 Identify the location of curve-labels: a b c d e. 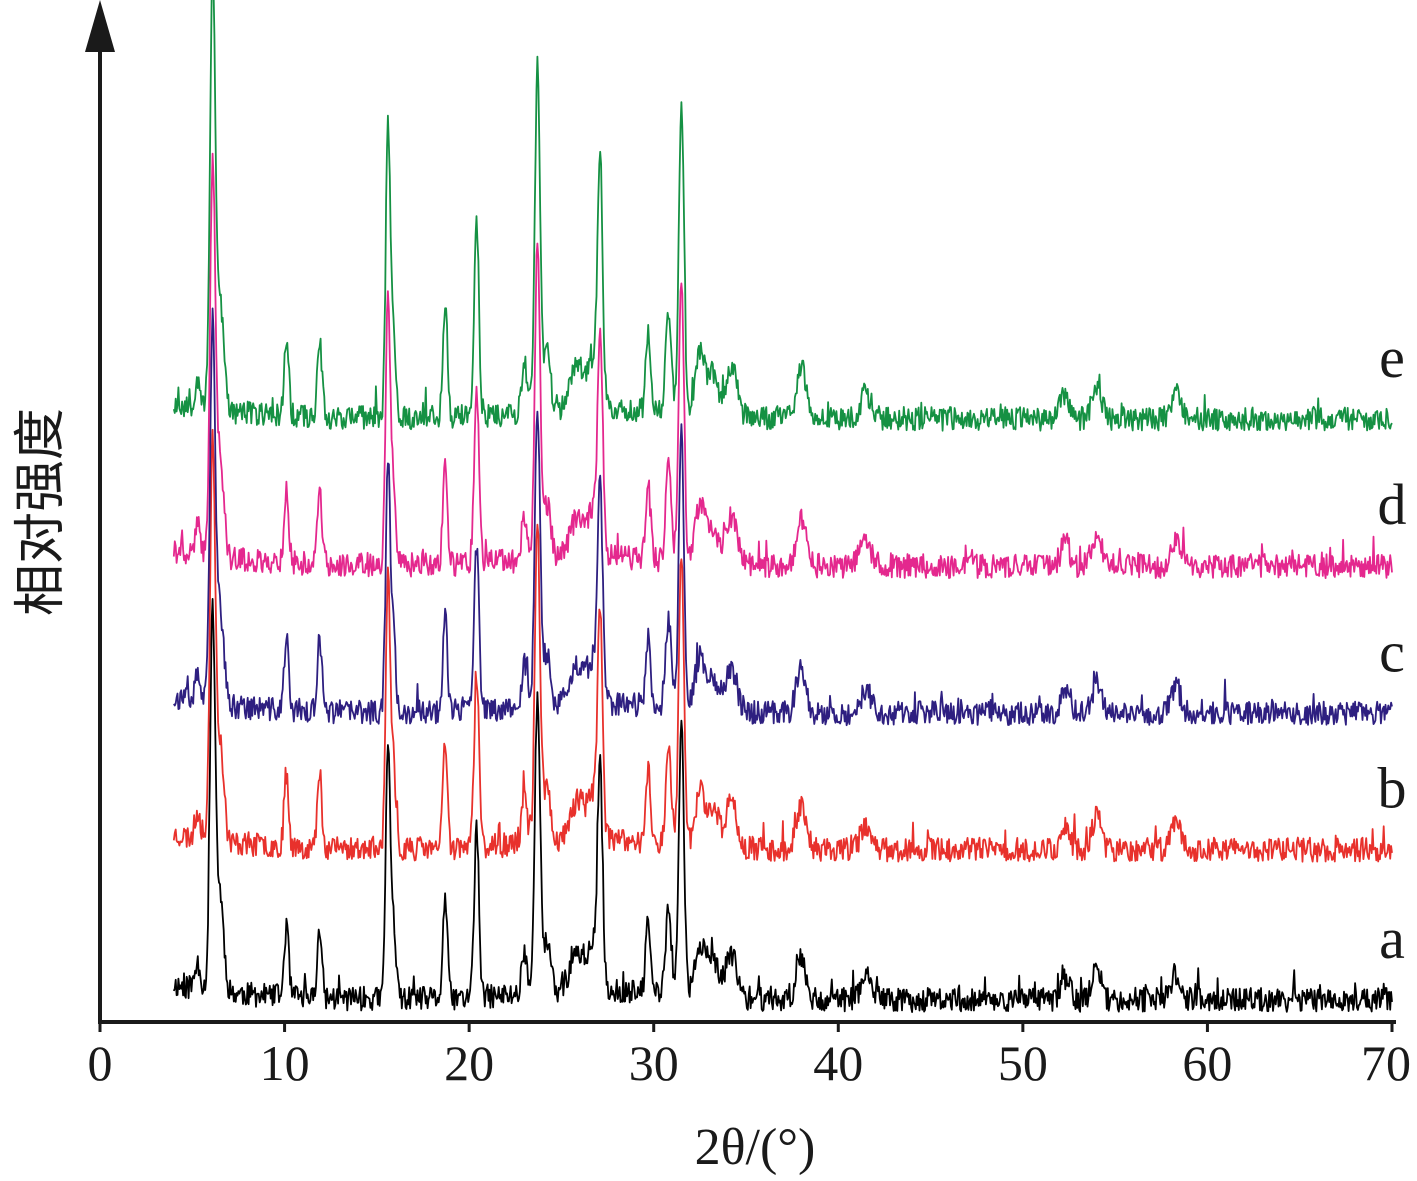
(1392, 648).